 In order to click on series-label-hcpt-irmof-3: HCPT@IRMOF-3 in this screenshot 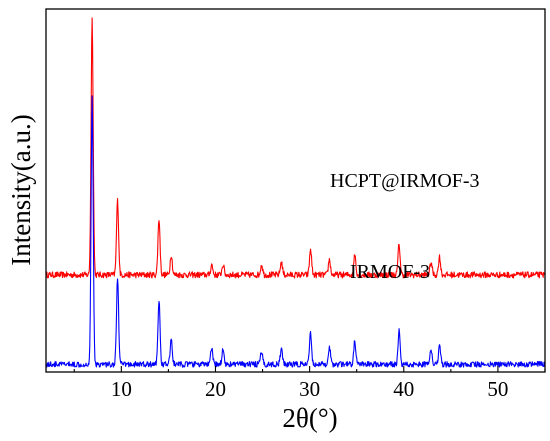, I will do `click(405, 181)`.